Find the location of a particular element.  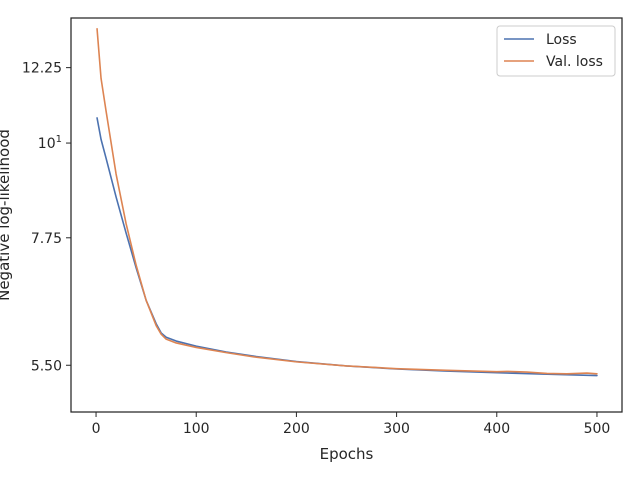

y-axis-ticks: 5.50 7.75 101 12.25 is located at coordinates (46, 217).